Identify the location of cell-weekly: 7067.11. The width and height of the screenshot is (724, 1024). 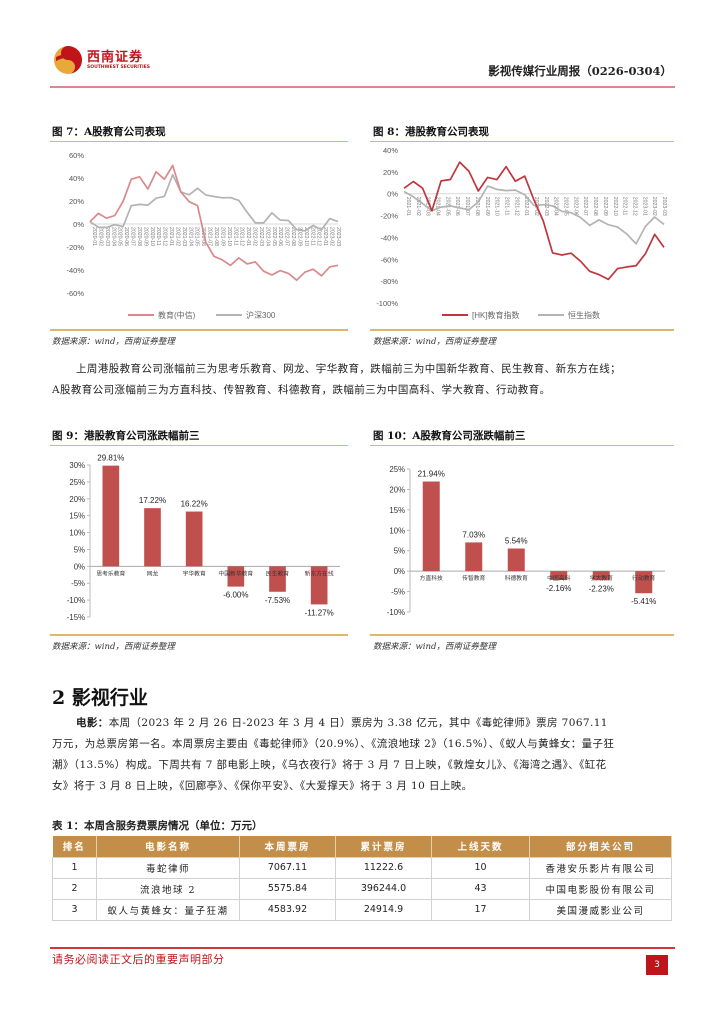
(287, 867).